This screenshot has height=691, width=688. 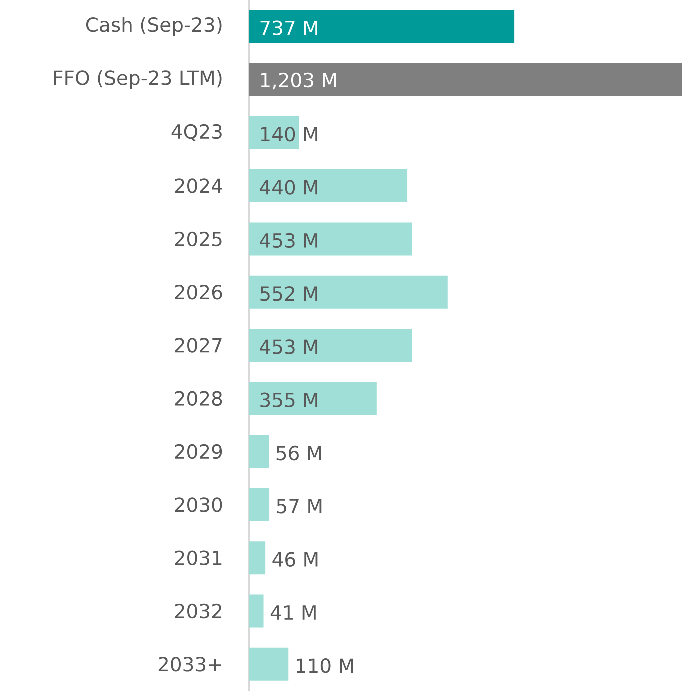 I want to click on y-tick-label: 2028, so click(x=198, y=398).